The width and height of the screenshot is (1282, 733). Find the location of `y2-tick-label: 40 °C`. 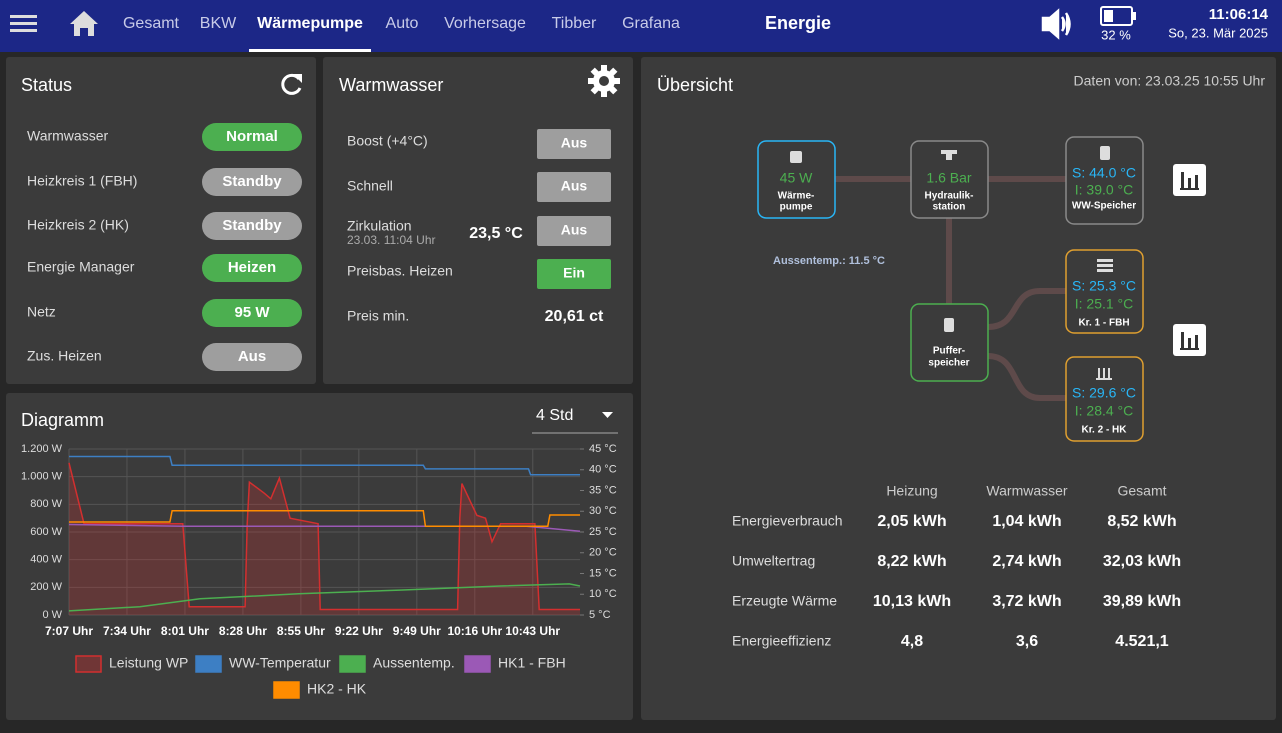

y2-tick-label: 40 °C is located at coordinates (603, 470).